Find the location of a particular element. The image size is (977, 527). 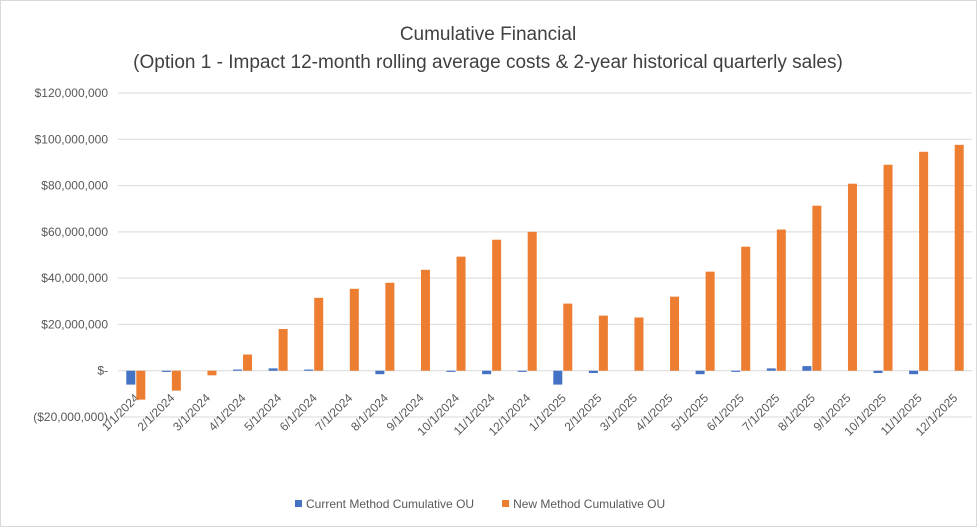

y-tick-label: $40,000,000 is located at coordinates (74, 278).